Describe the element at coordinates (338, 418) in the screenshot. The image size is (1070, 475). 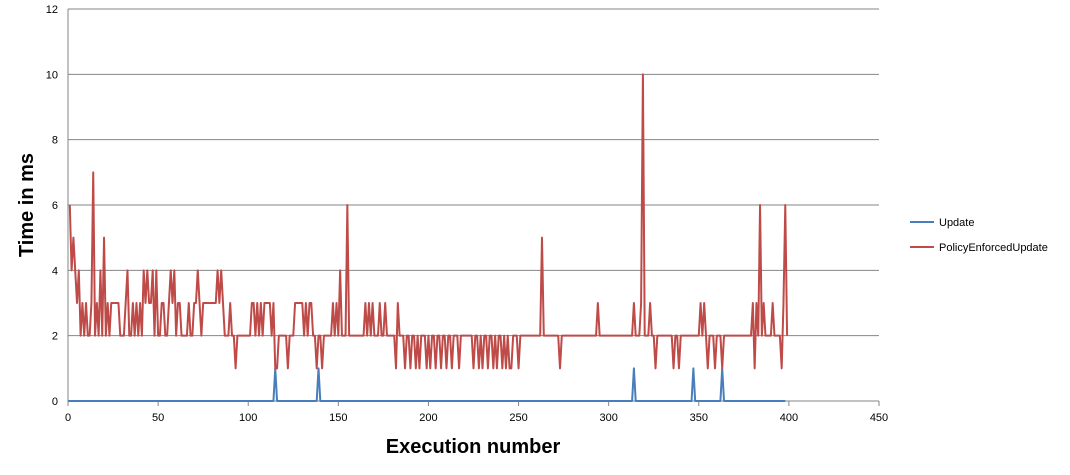
I see `x-tick-label: 150` at that location.